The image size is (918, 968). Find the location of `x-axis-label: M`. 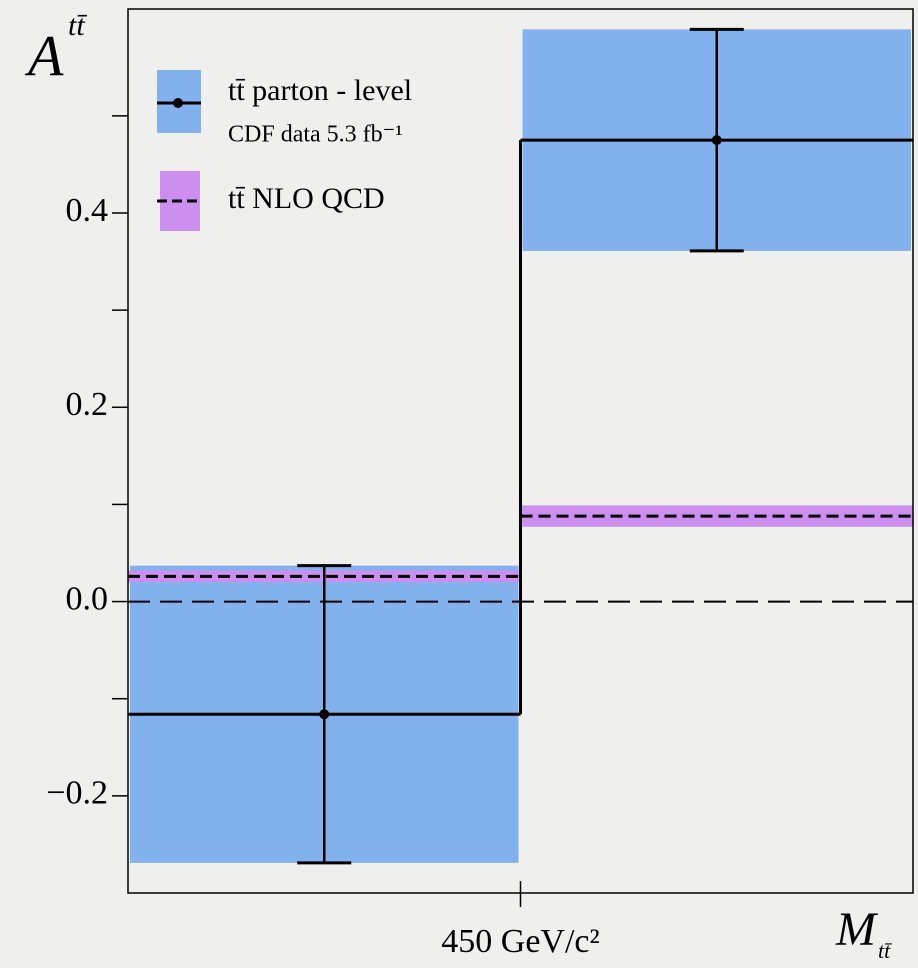

x-axis-label: M is located at coordinates (857, 929).